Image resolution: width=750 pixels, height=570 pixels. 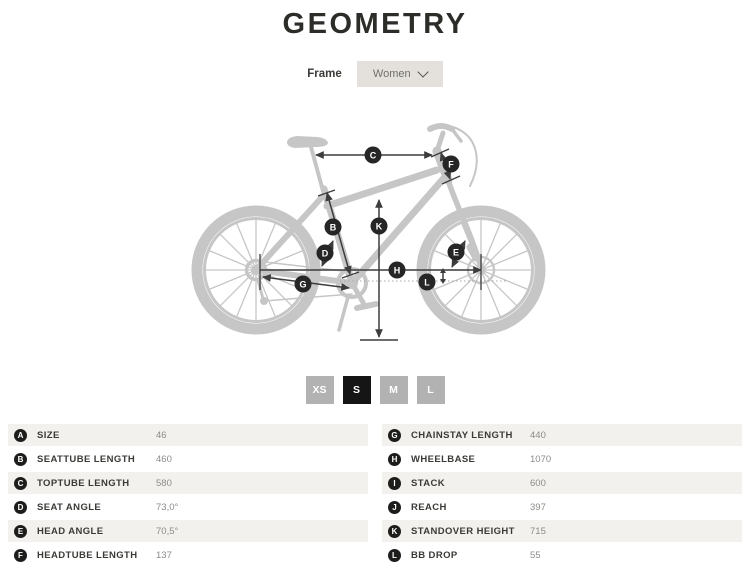 What do you see at coordinates (443, 459) in the screenshot?
I see `spec-label: WHEELBASE` at bounding box center [443, 459].